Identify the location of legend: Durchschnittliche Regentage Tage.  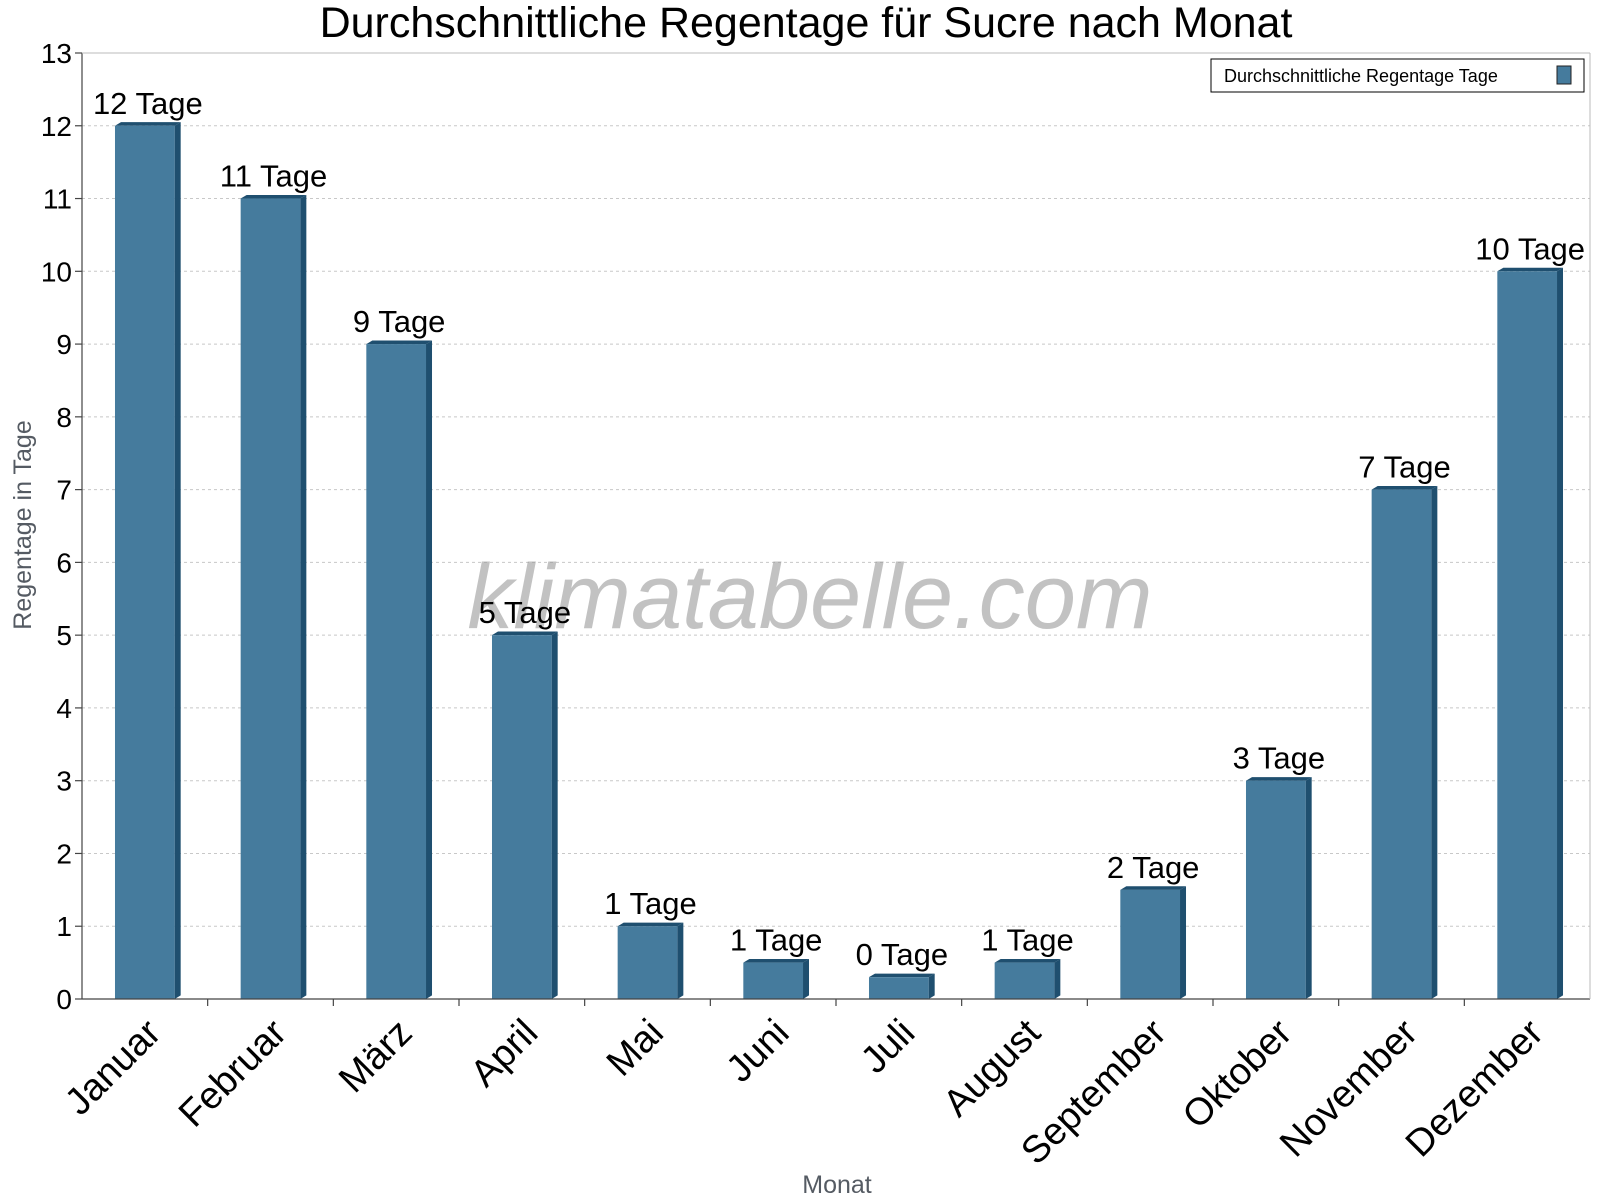
(1397, 75).